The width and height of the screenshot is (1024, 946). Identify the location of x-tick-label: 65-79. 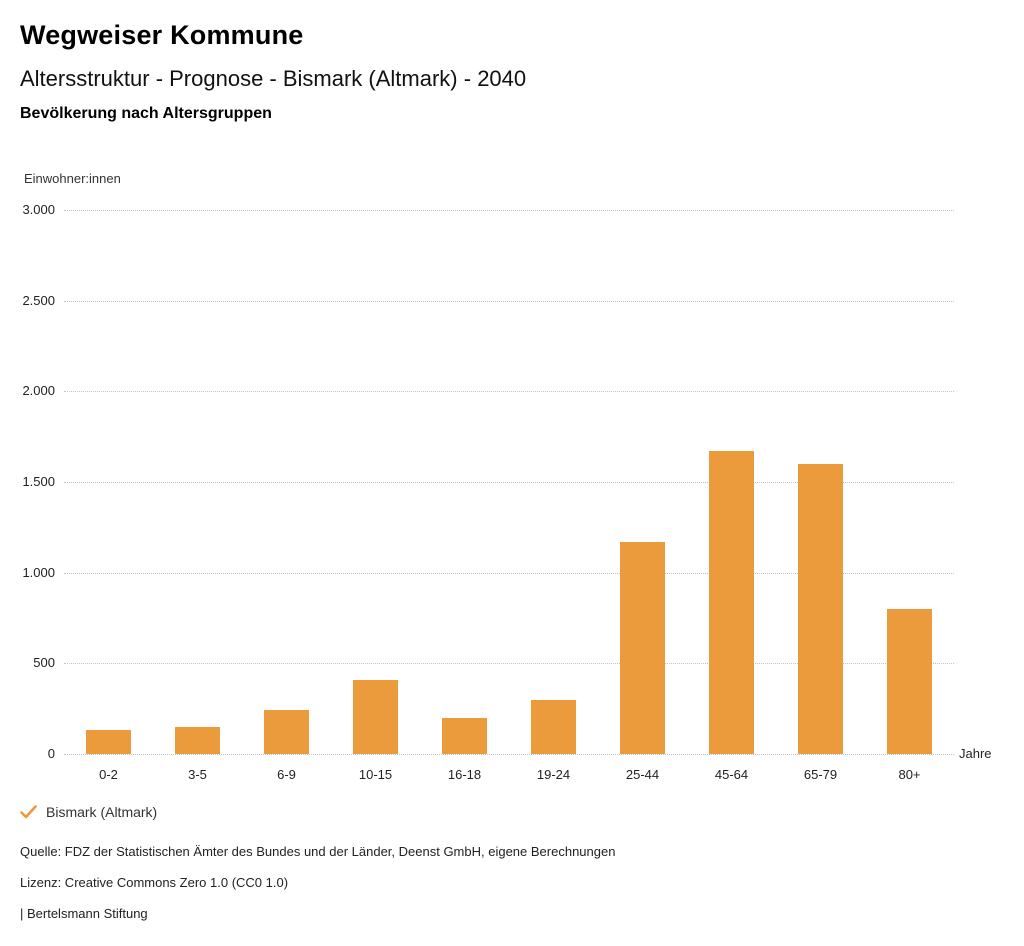
(820, 774).